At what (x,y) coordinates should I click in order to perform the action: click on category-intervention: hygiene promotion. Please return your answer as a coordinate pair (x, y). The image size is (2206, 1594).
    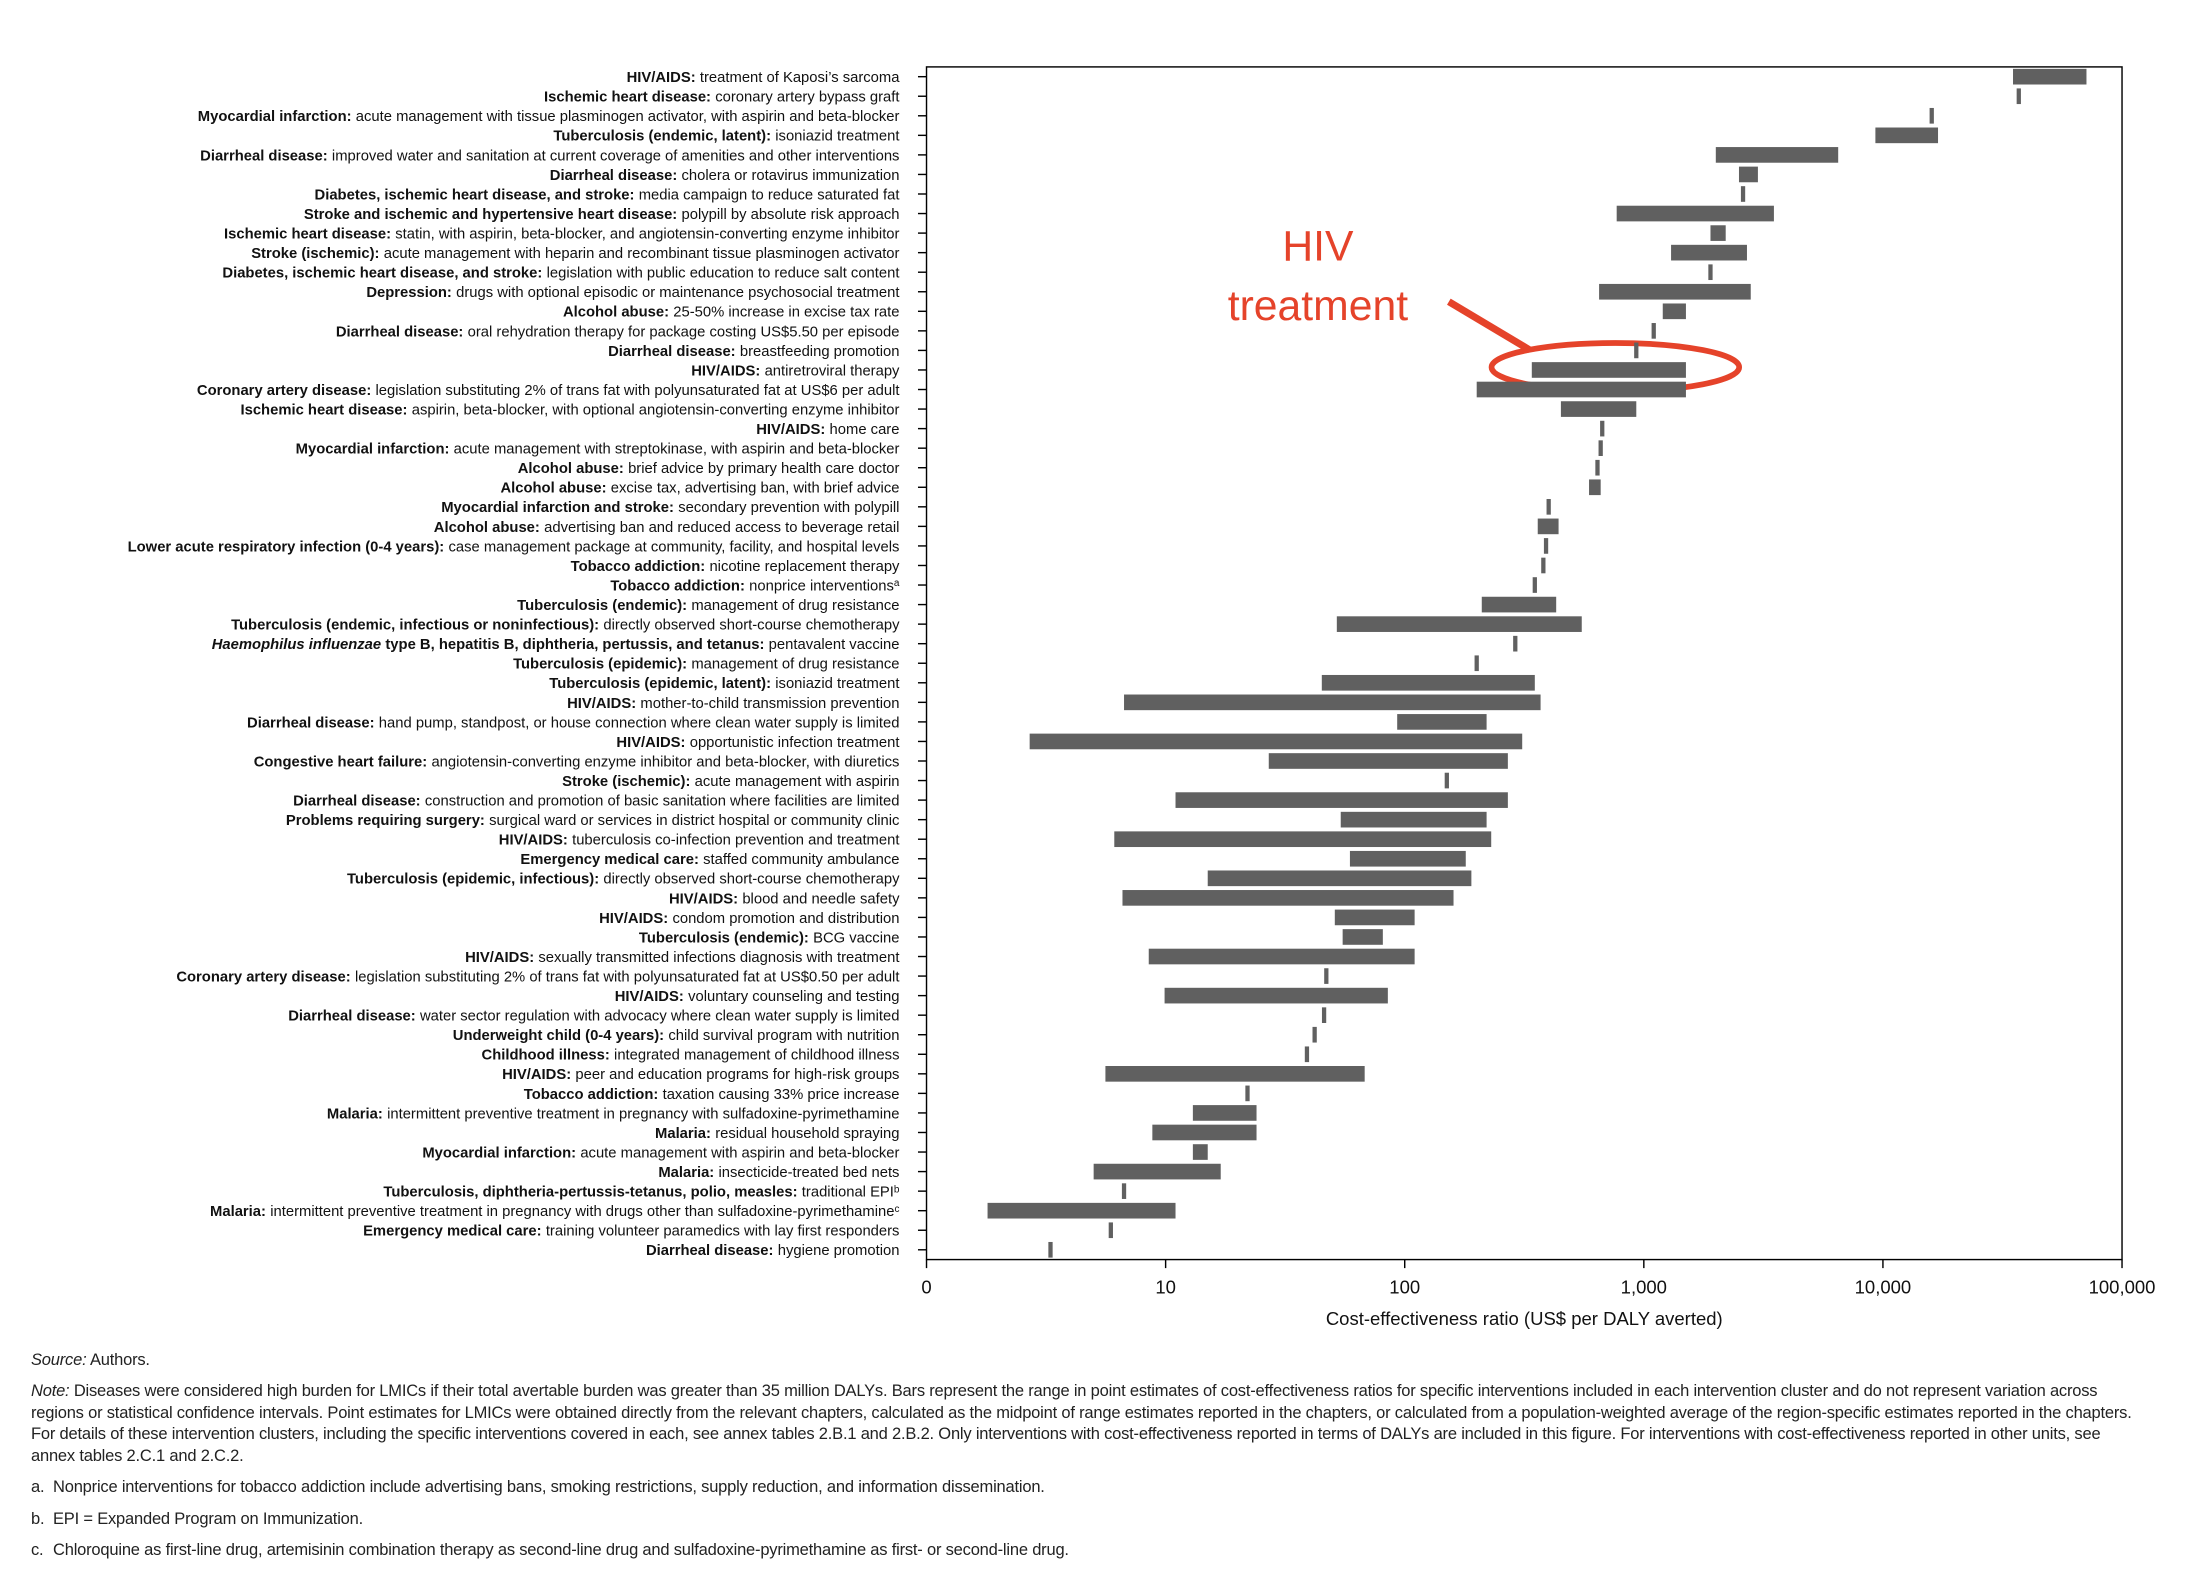
    Looking at the image, I should click on (839, 1251).